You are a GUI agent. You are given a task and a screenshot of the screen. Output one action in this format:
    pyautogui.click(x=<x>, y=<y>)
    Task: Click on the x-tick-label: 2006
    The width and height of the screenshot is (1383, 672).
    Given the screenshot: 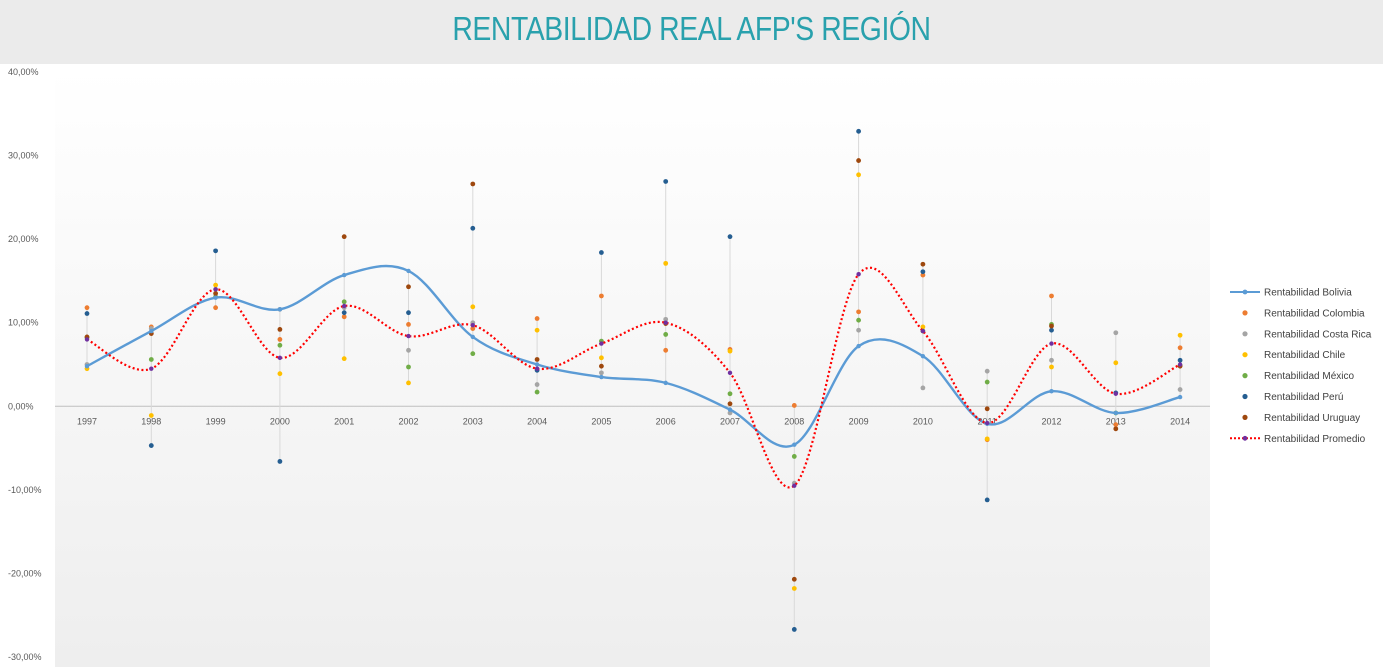 What is the action you would take?
    pyautogui.click(x=666, y=421)
    